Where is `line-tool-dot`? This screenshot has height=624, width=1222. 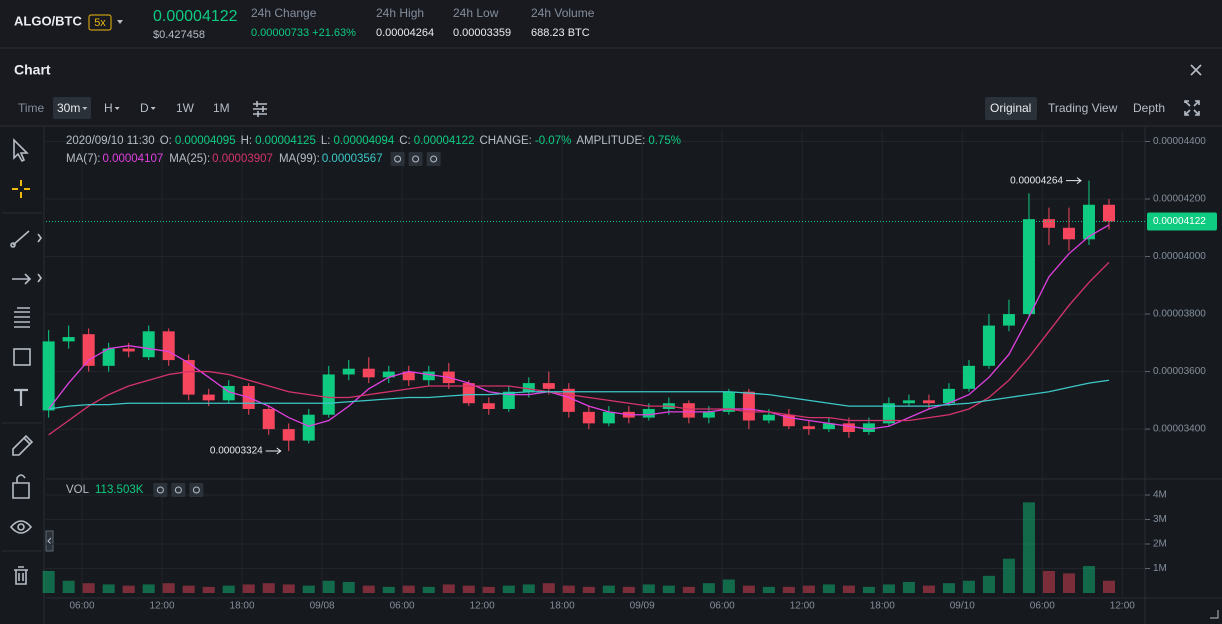 line-tool-dot is located at coordinates (13, 245).